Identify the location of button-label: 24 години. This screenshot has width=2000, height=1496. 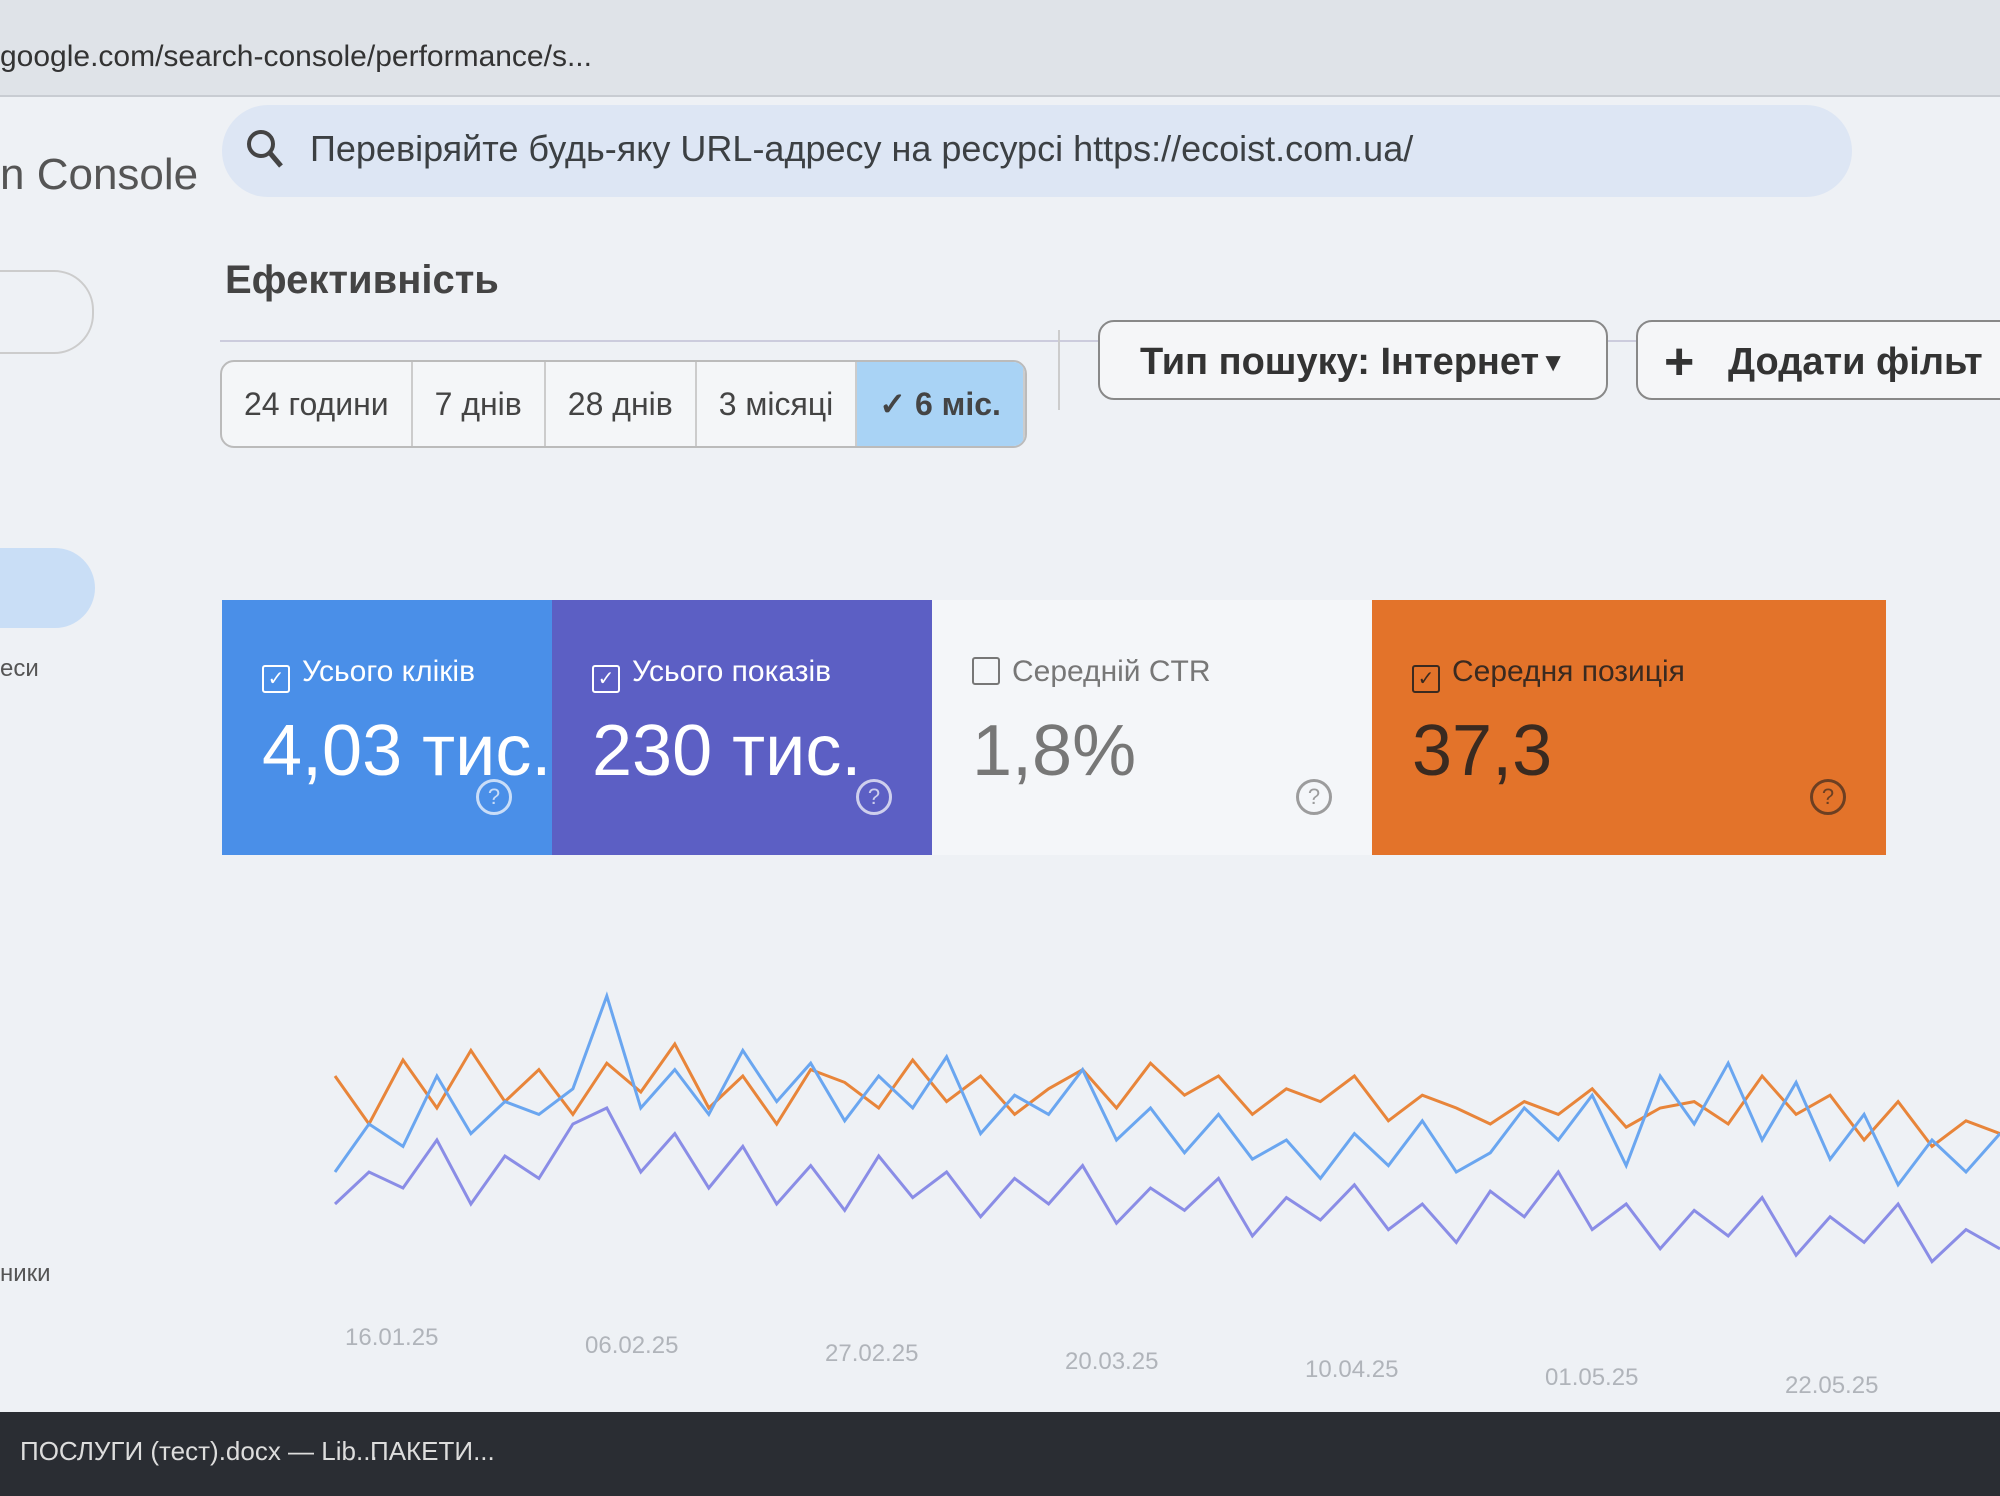
(316, 404).